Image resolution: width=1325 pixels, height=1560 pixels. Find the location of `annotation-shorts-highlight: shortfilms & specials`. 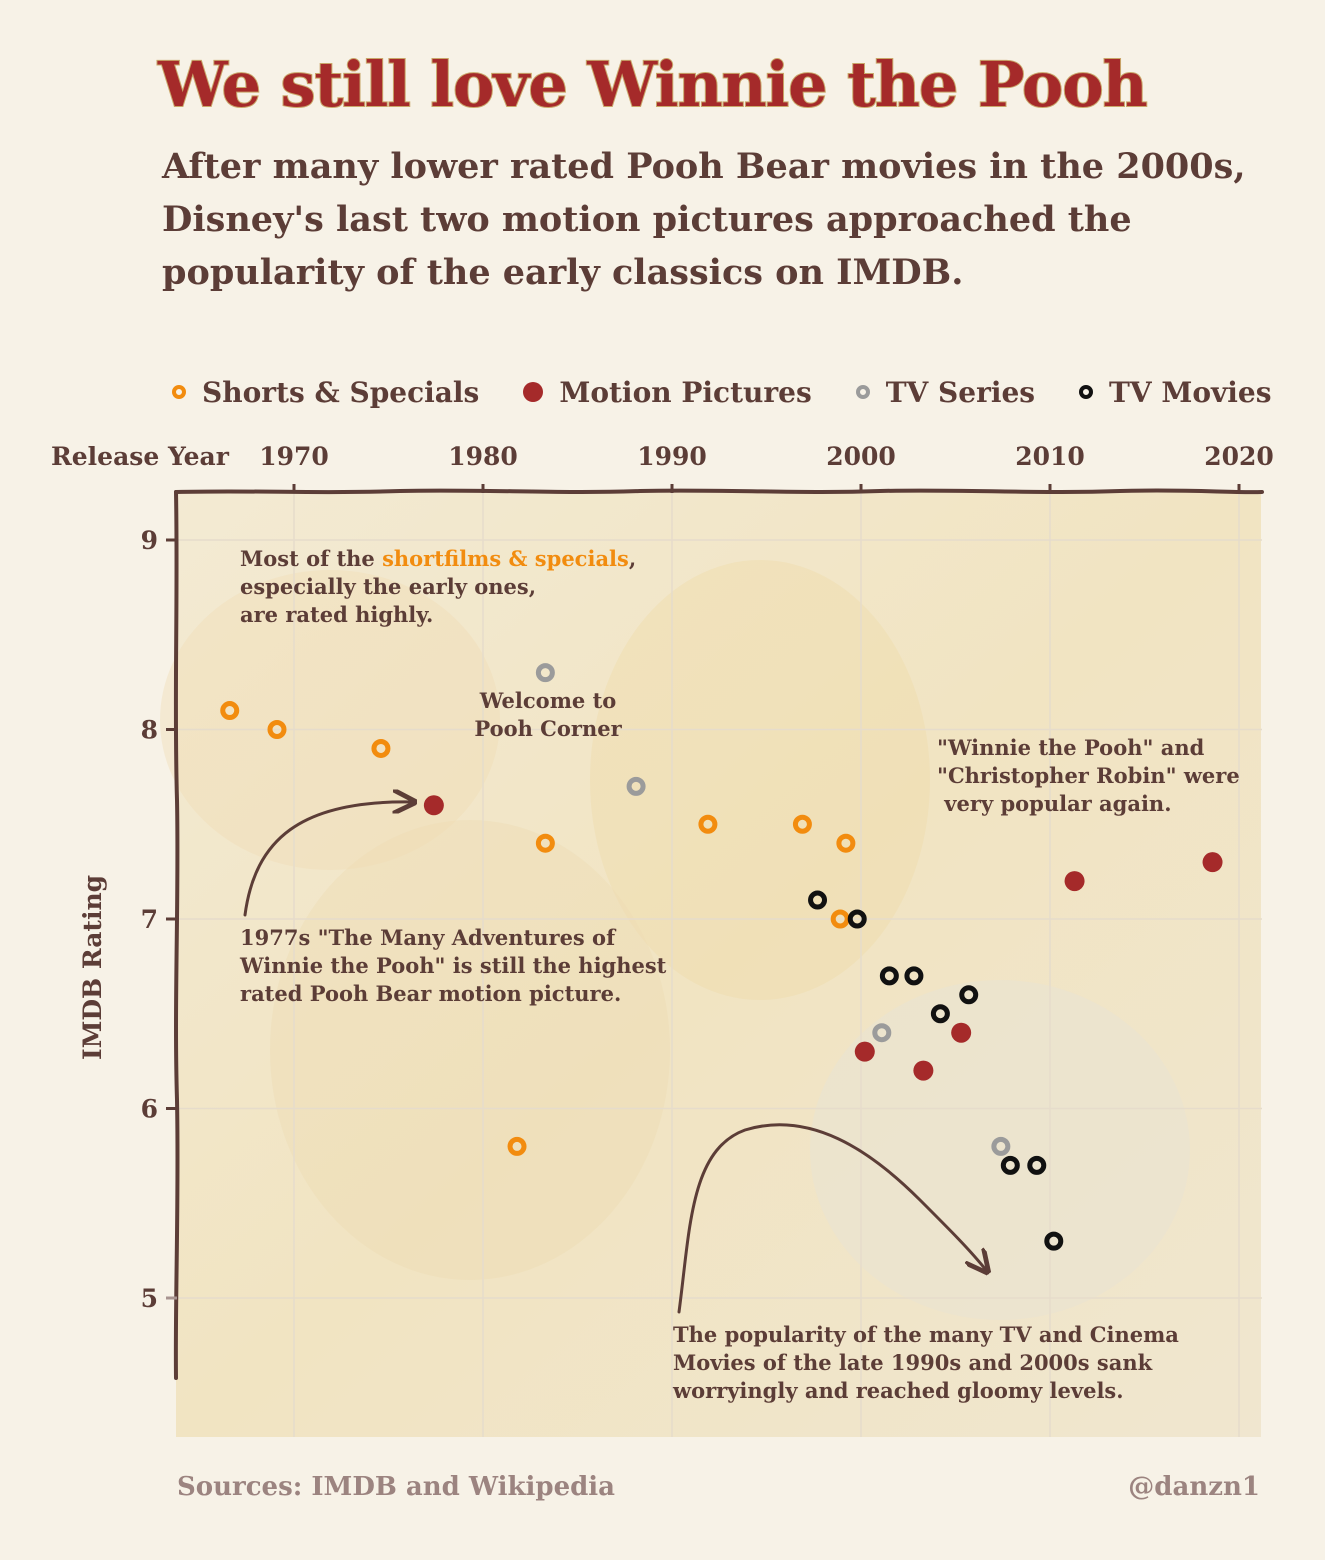

annotation-shorts-highlight: shortfilms & specials is located at coordinates (505, 558).